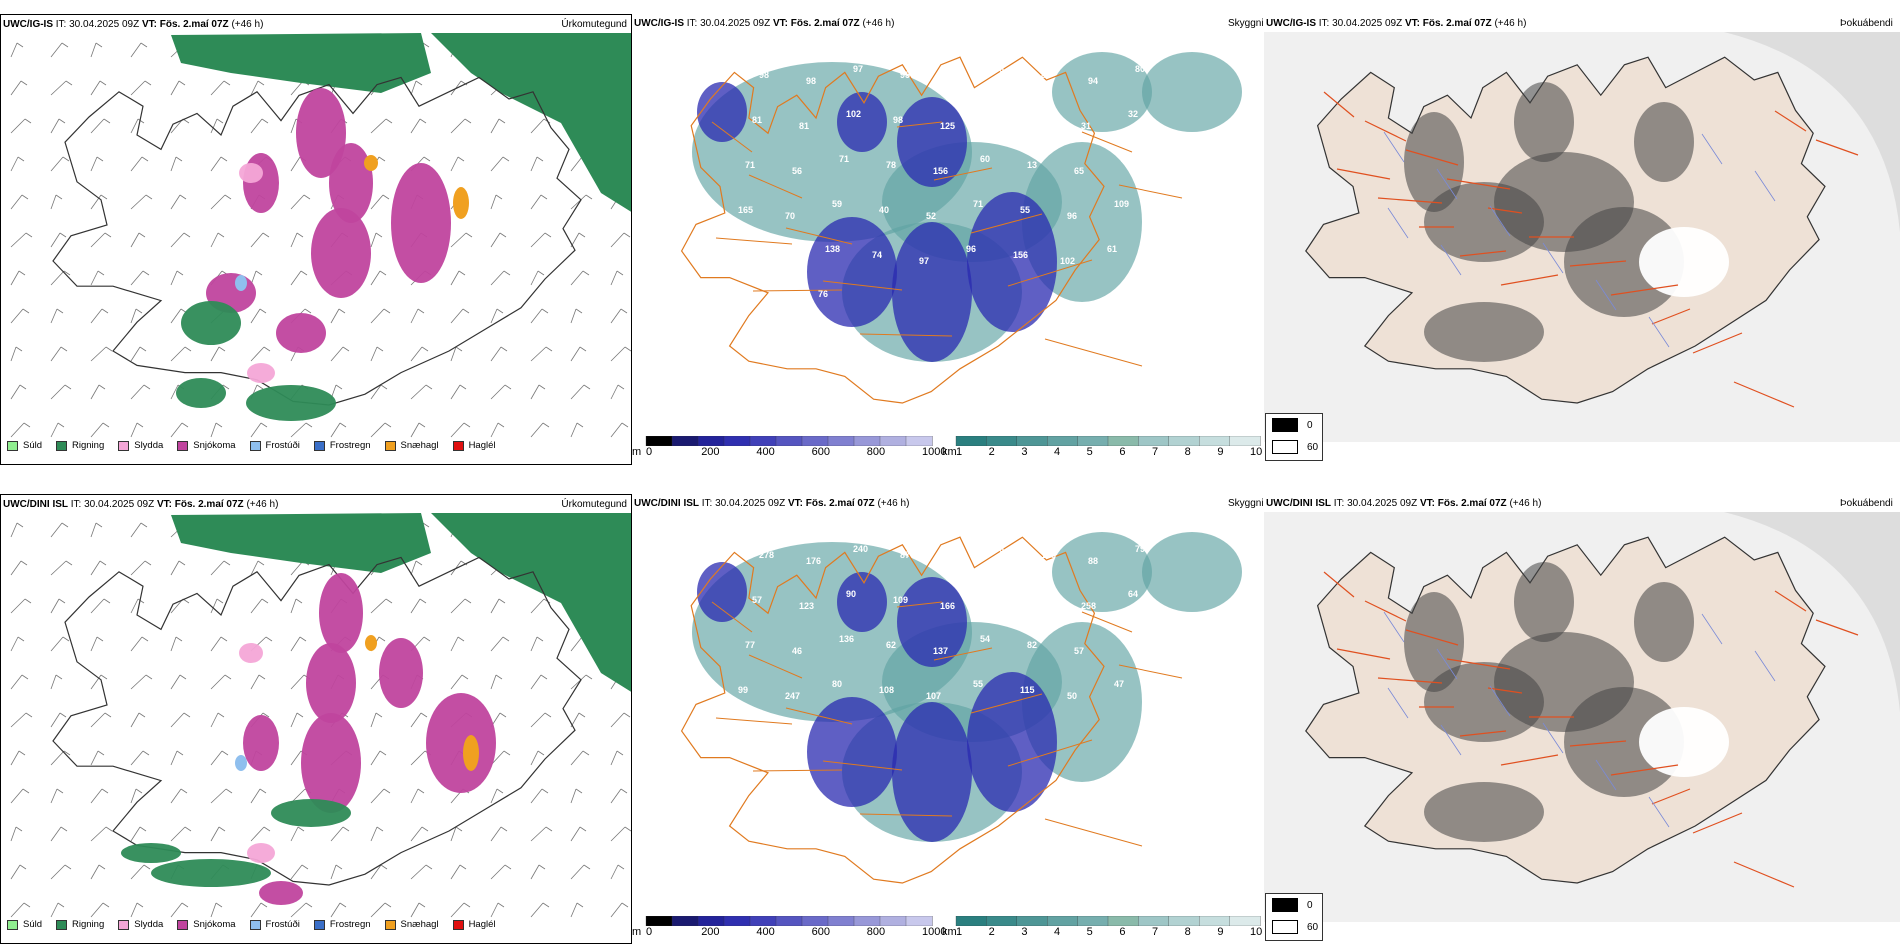 The height and width of the screenshot is (950, 1900). What do you see at coordinates (858, 69) in the screenshot?
I see `cloud-value-label: 97` at bounding box center [858, 69].